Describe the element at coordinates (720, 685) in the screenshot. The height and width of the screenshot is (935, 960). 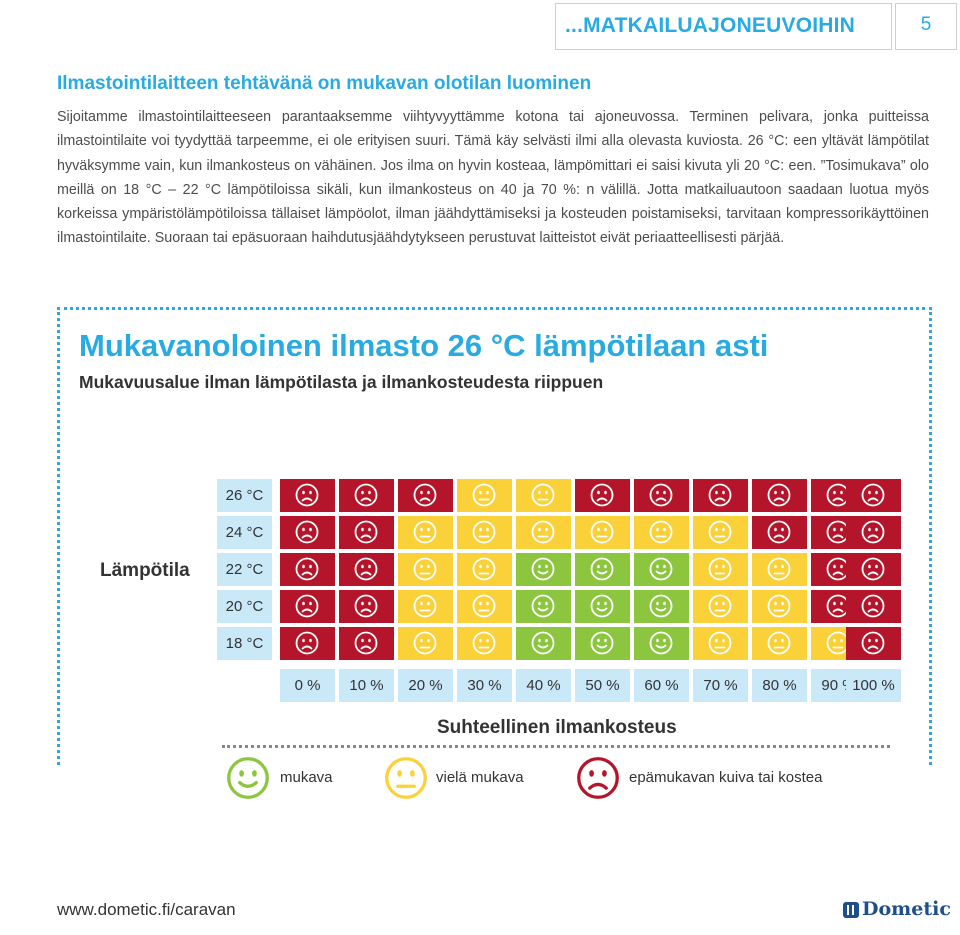
I see `x-tick-70: 70 %` at that location.